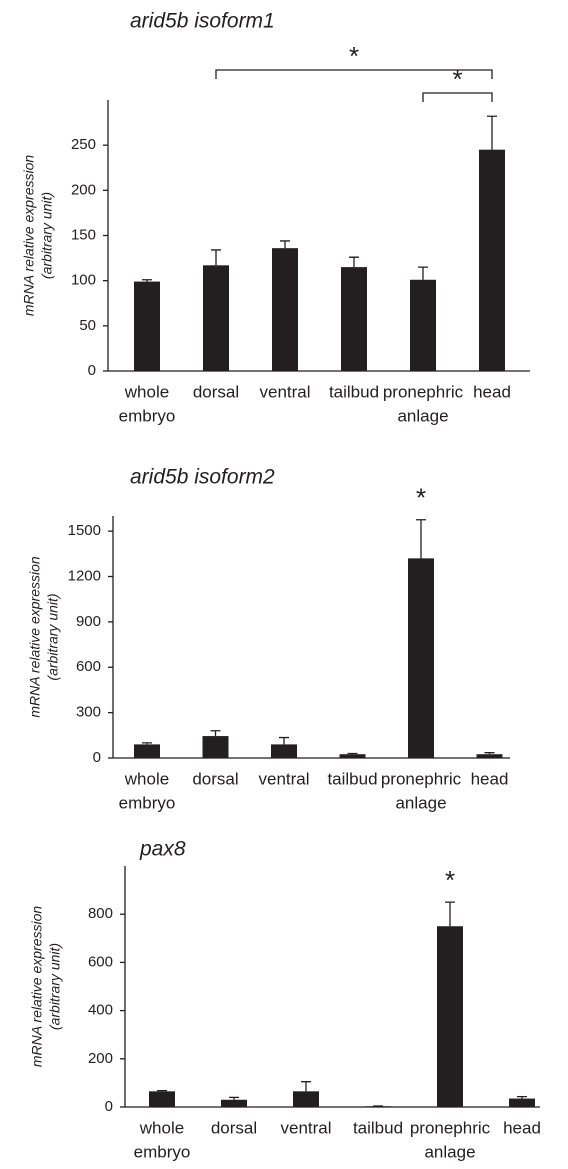 This screenshot has width=568, height=1169. What do you see at coordinates (202, 477) in the screenshot?
I see `chart-title: arid5b isoform2` at bounding box center [202, 477].